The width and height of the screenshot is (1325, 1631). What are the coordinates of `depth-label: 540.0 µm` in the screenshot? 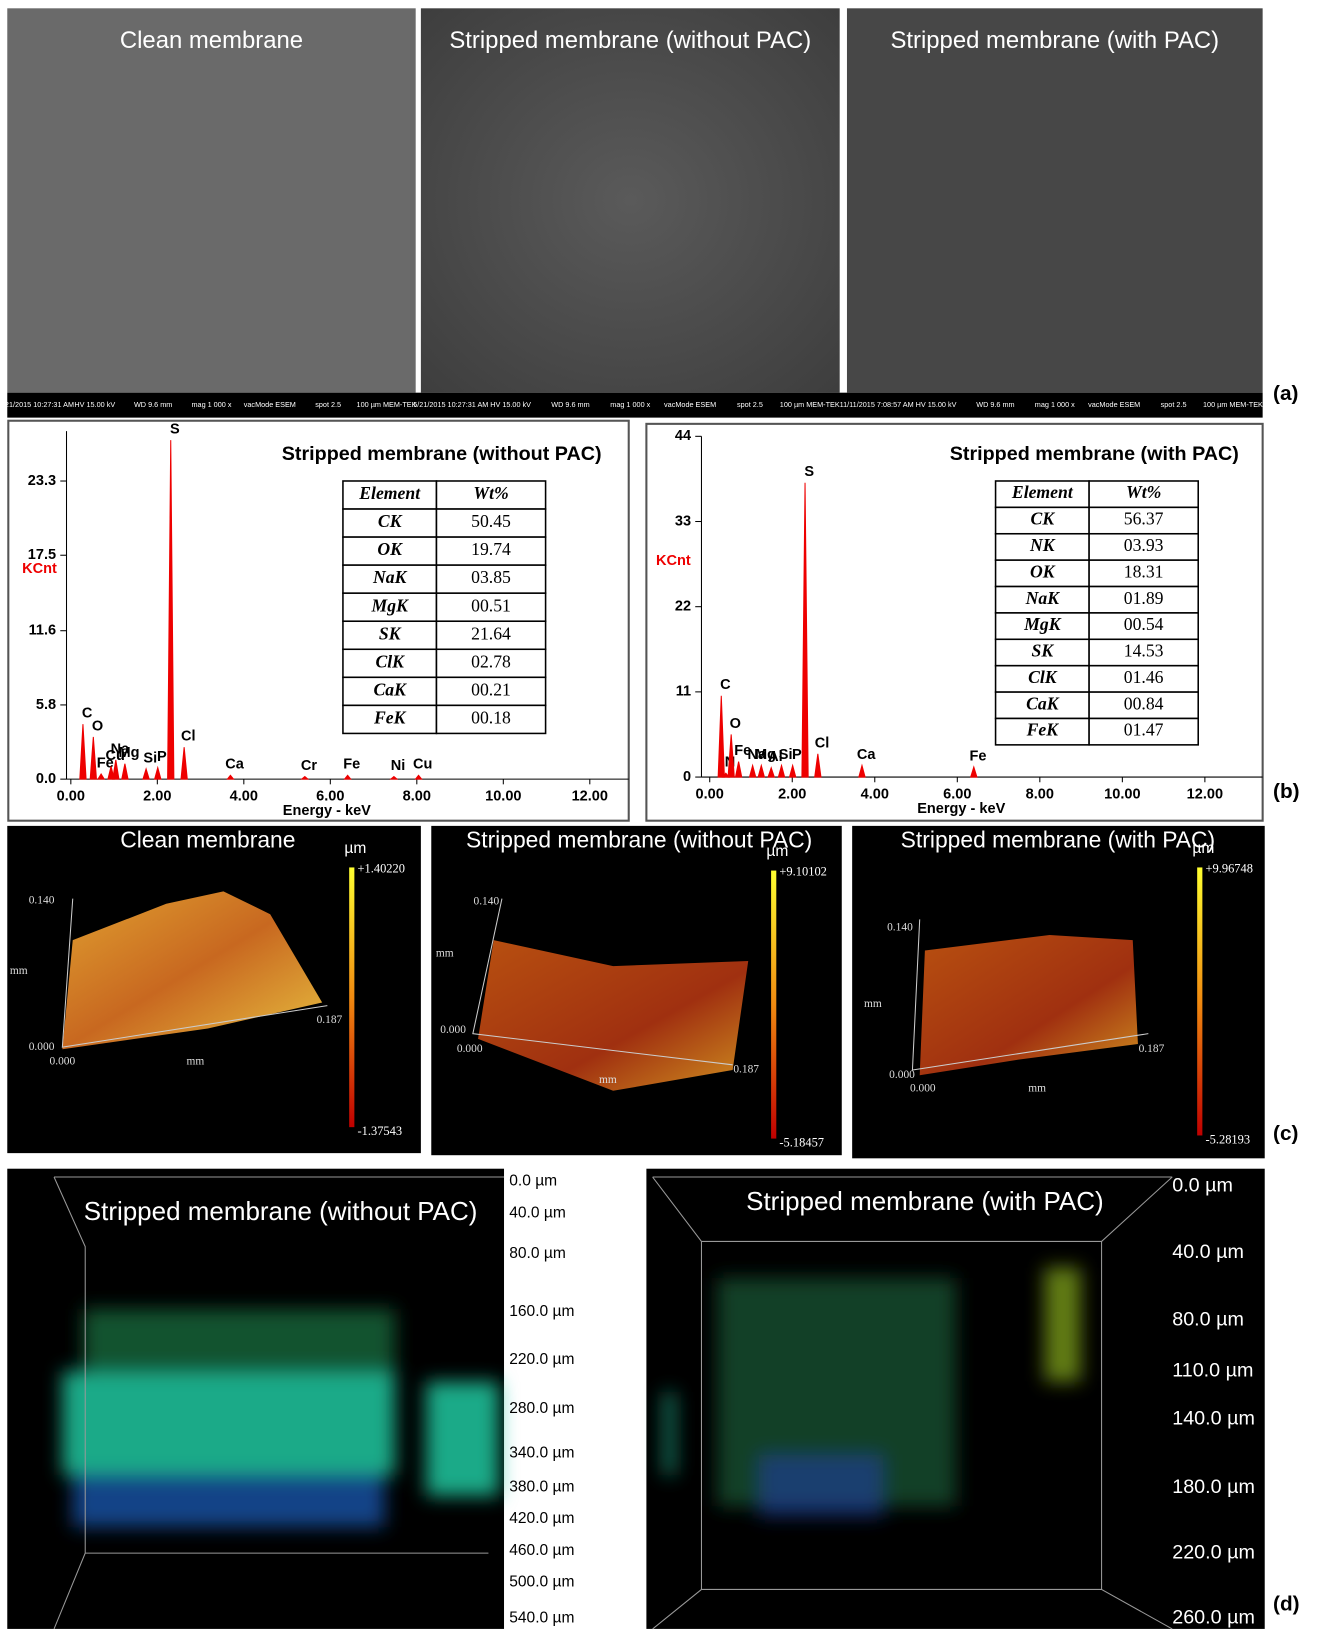 It's located at (541, 1618).